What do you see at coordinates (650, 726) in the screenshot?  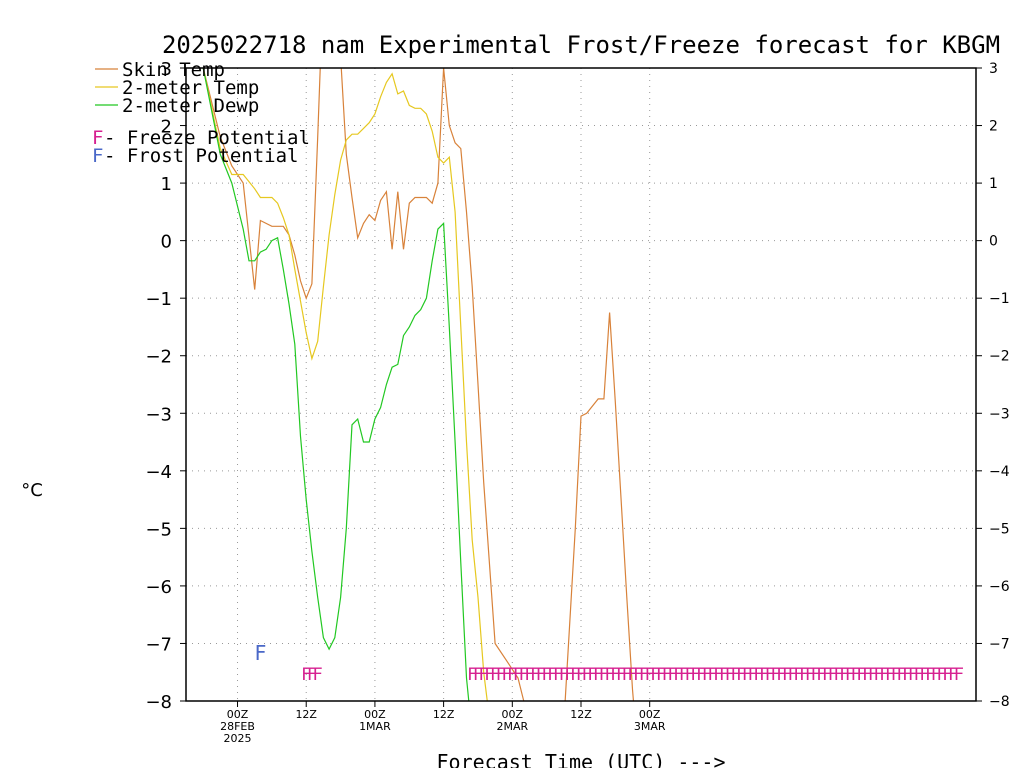 I see `x-tick-label: 3MAR` at bounding box center [650, 726].